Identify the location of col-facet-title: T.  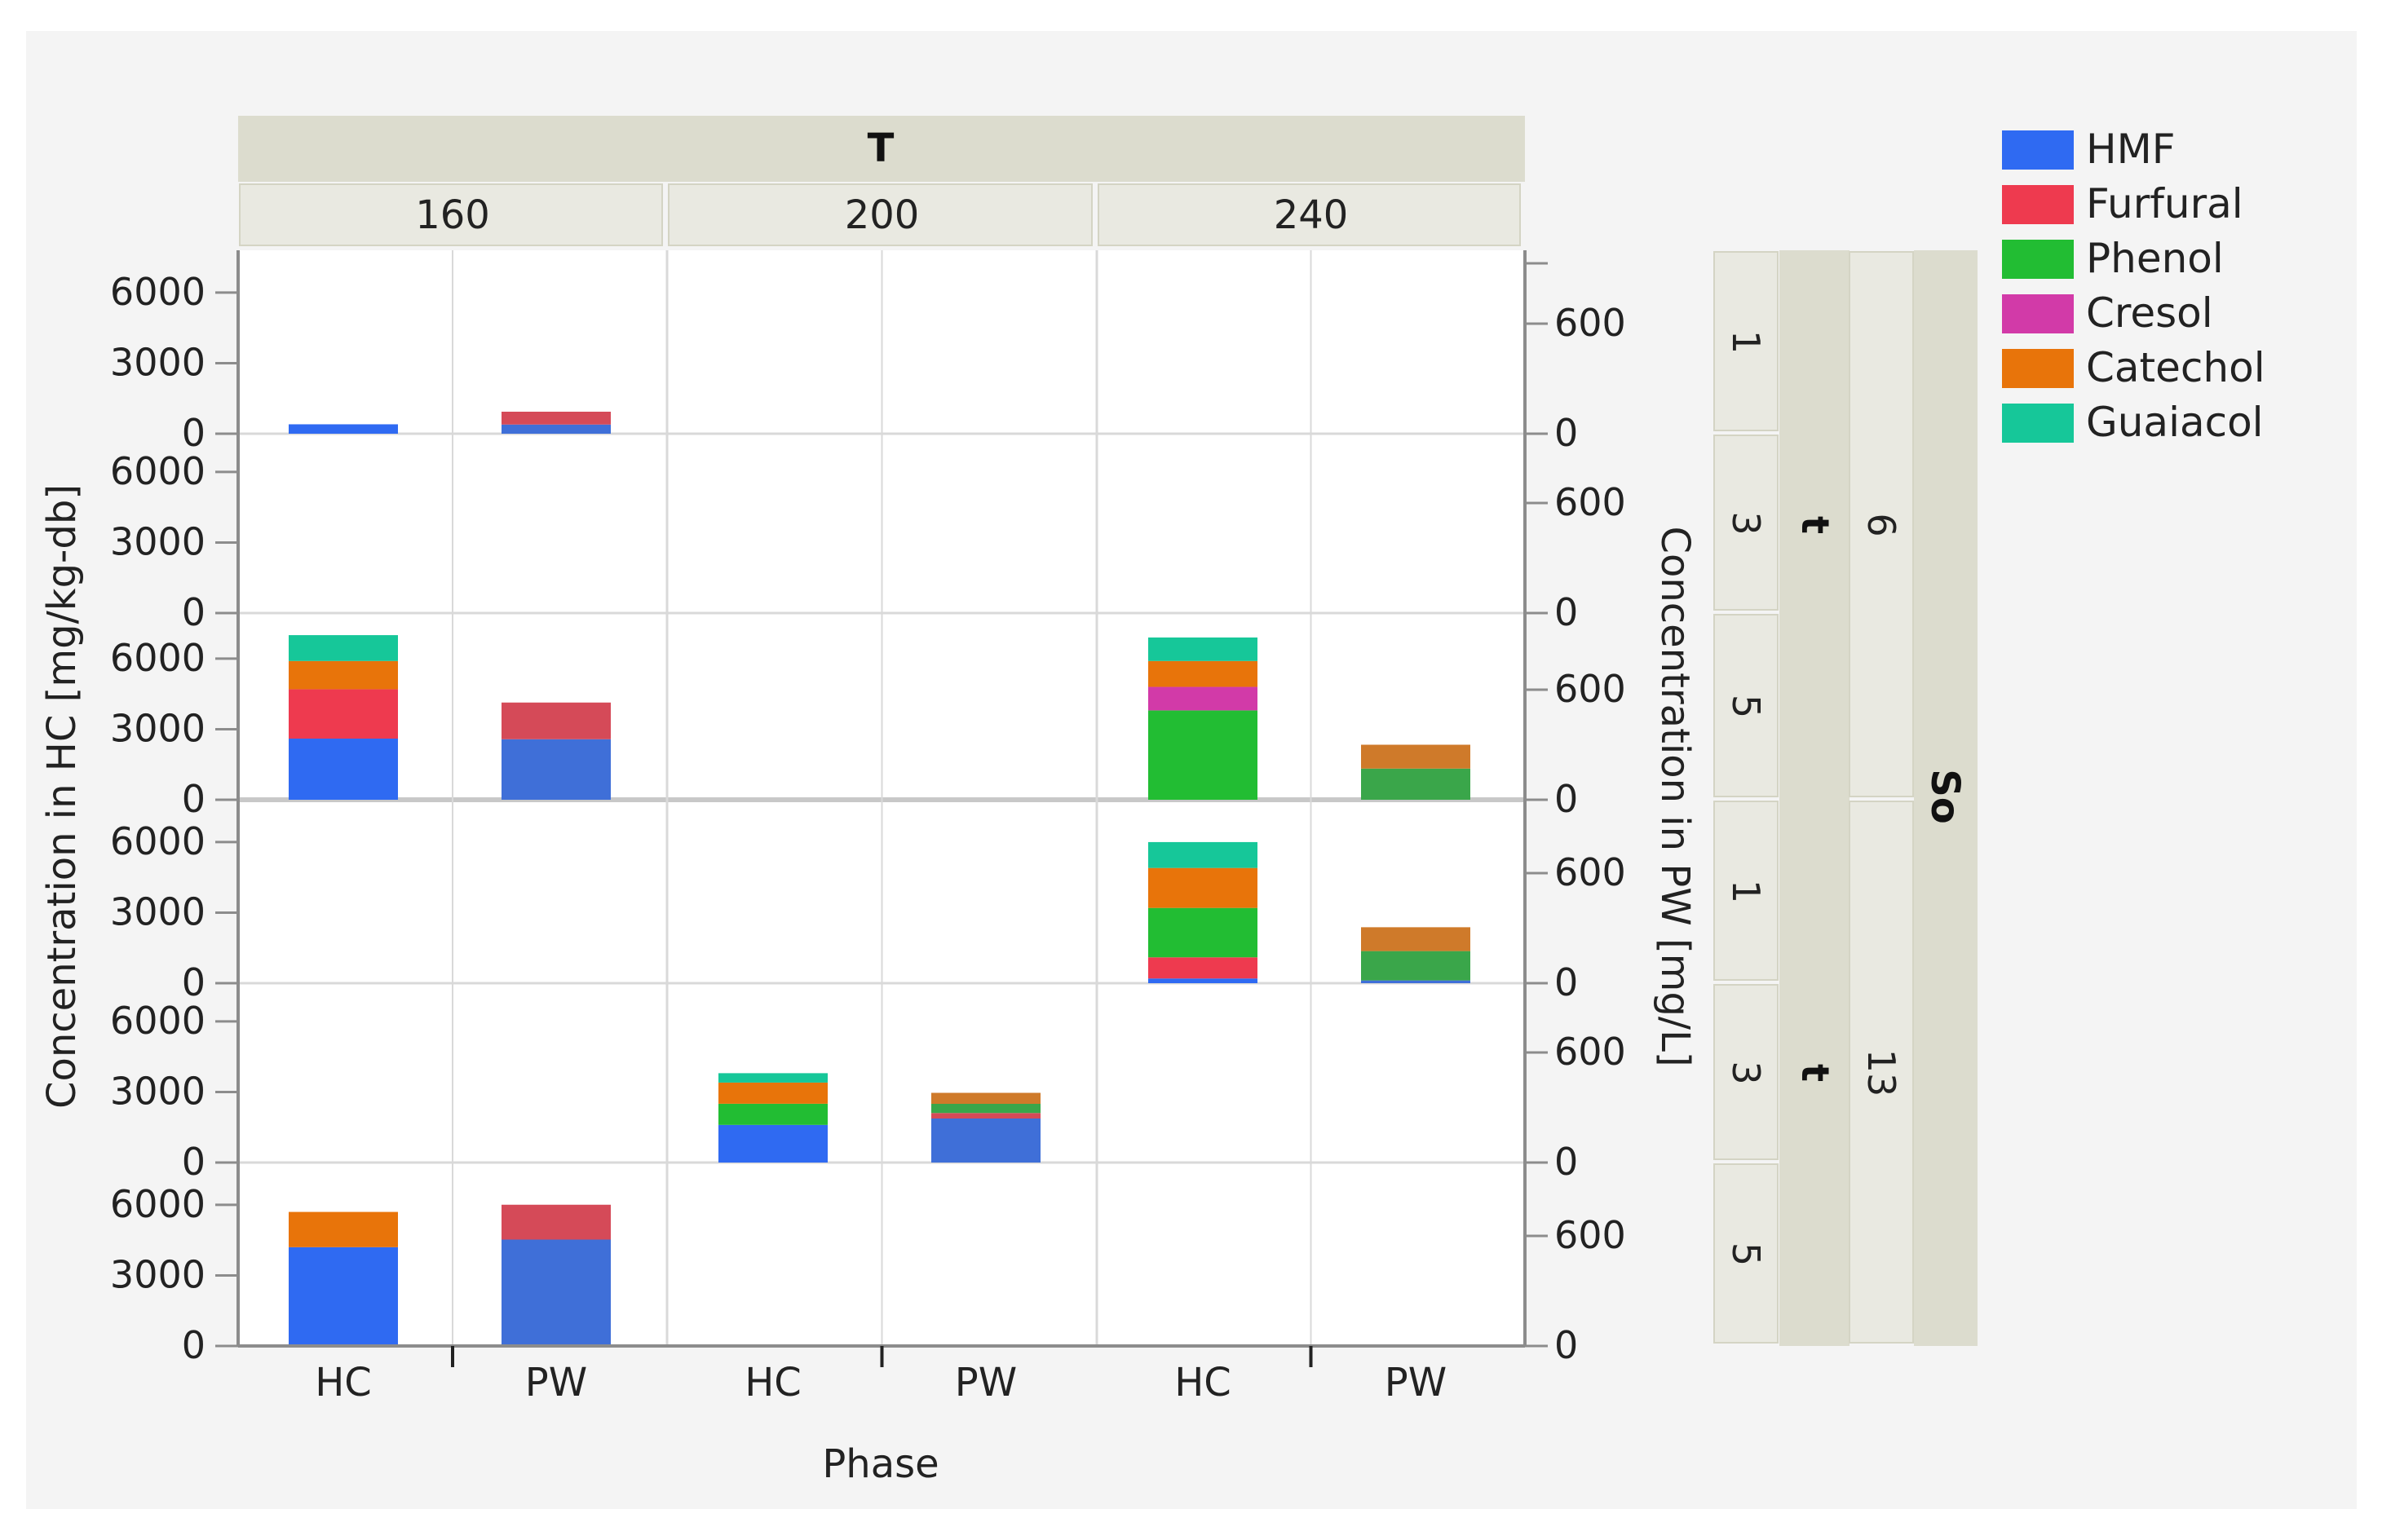
(881, 148).